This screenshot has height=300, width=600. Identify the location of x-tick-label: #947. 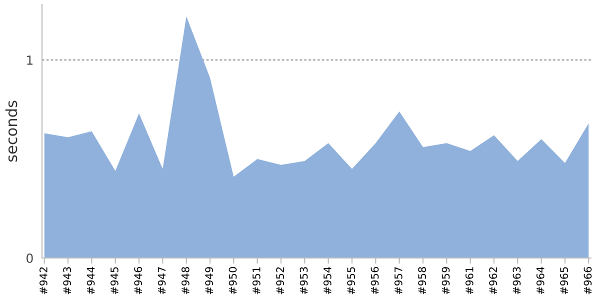
(162, 280).